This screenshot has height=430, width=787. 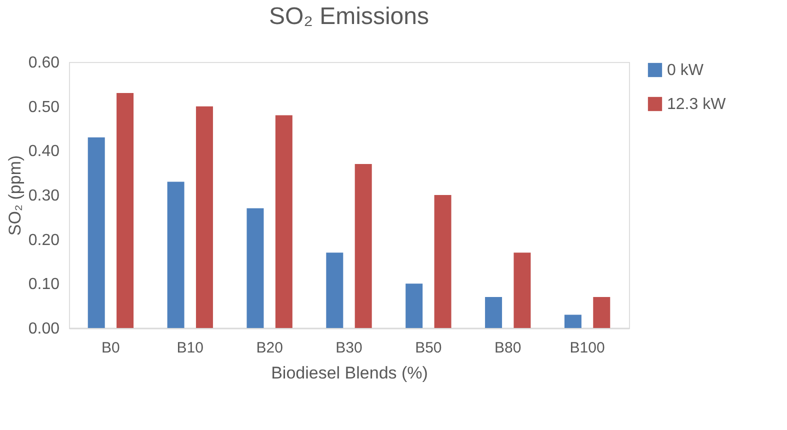 What do you see at coordinates (111, 348) in the screenshot?
I see `x-tick-label: B0` at bounding box center [111, 348].